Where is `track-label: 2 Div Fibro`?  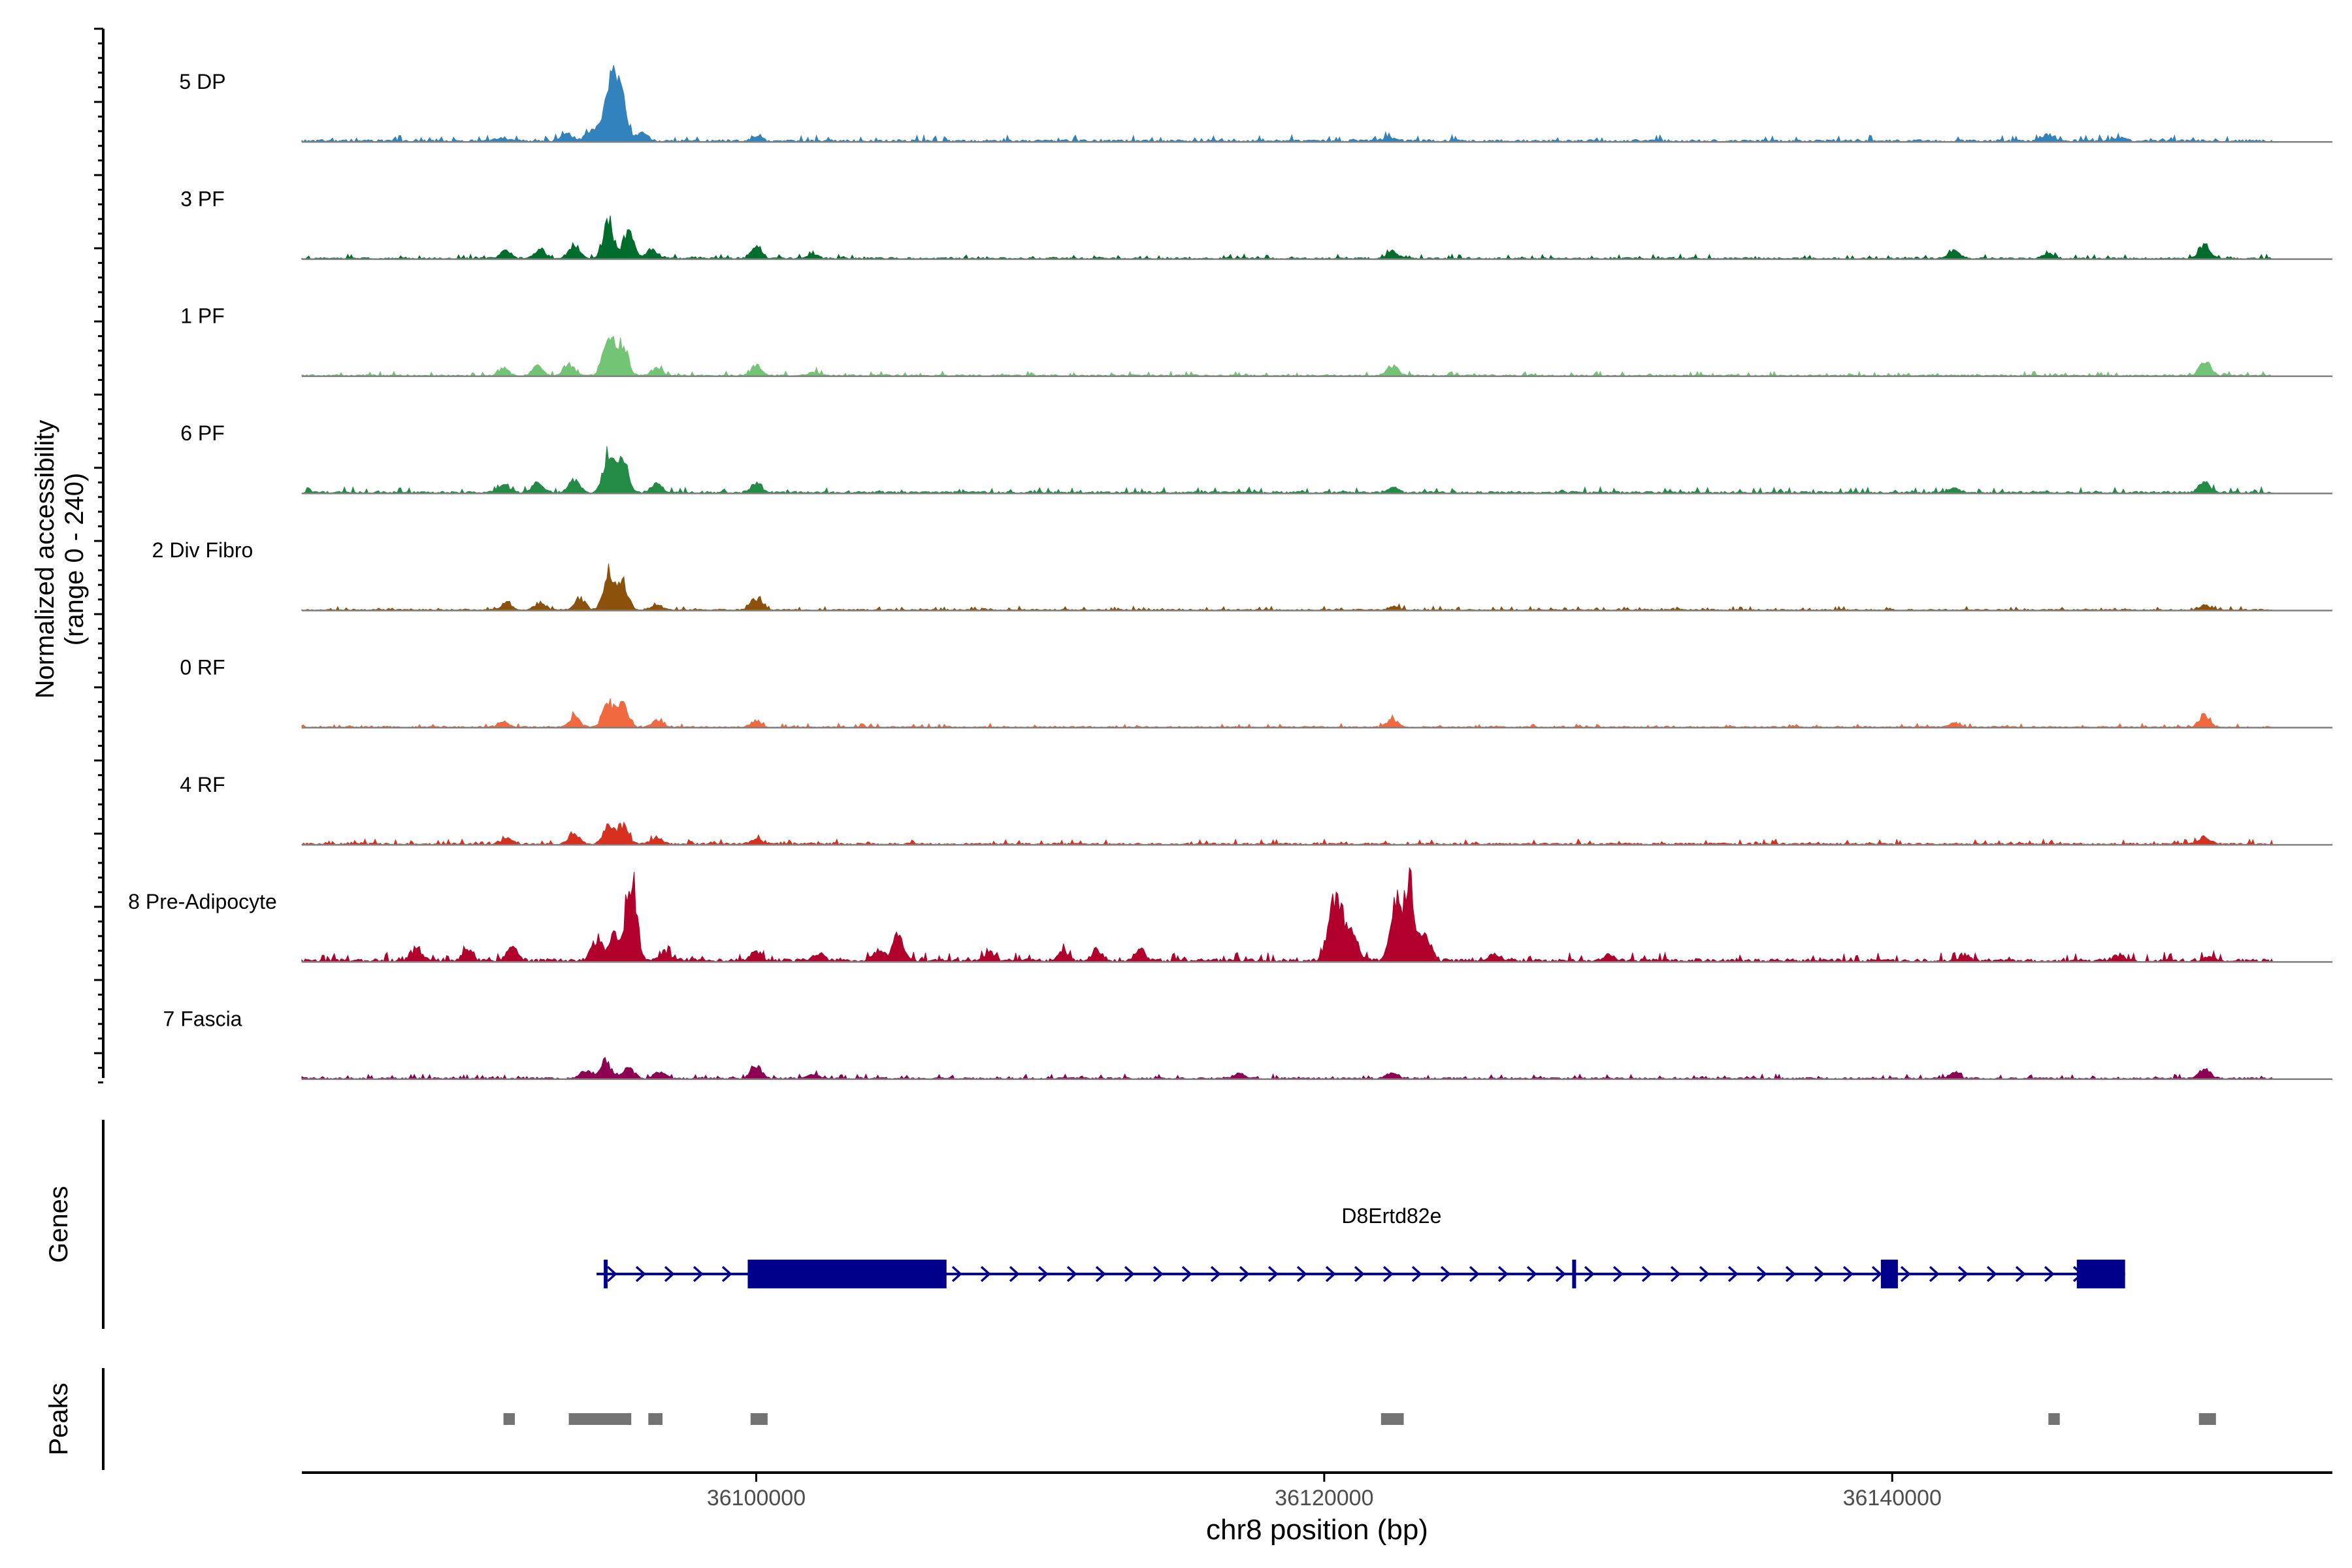 track-label: 2 Div Fibro is located at coordinates (202, 550).